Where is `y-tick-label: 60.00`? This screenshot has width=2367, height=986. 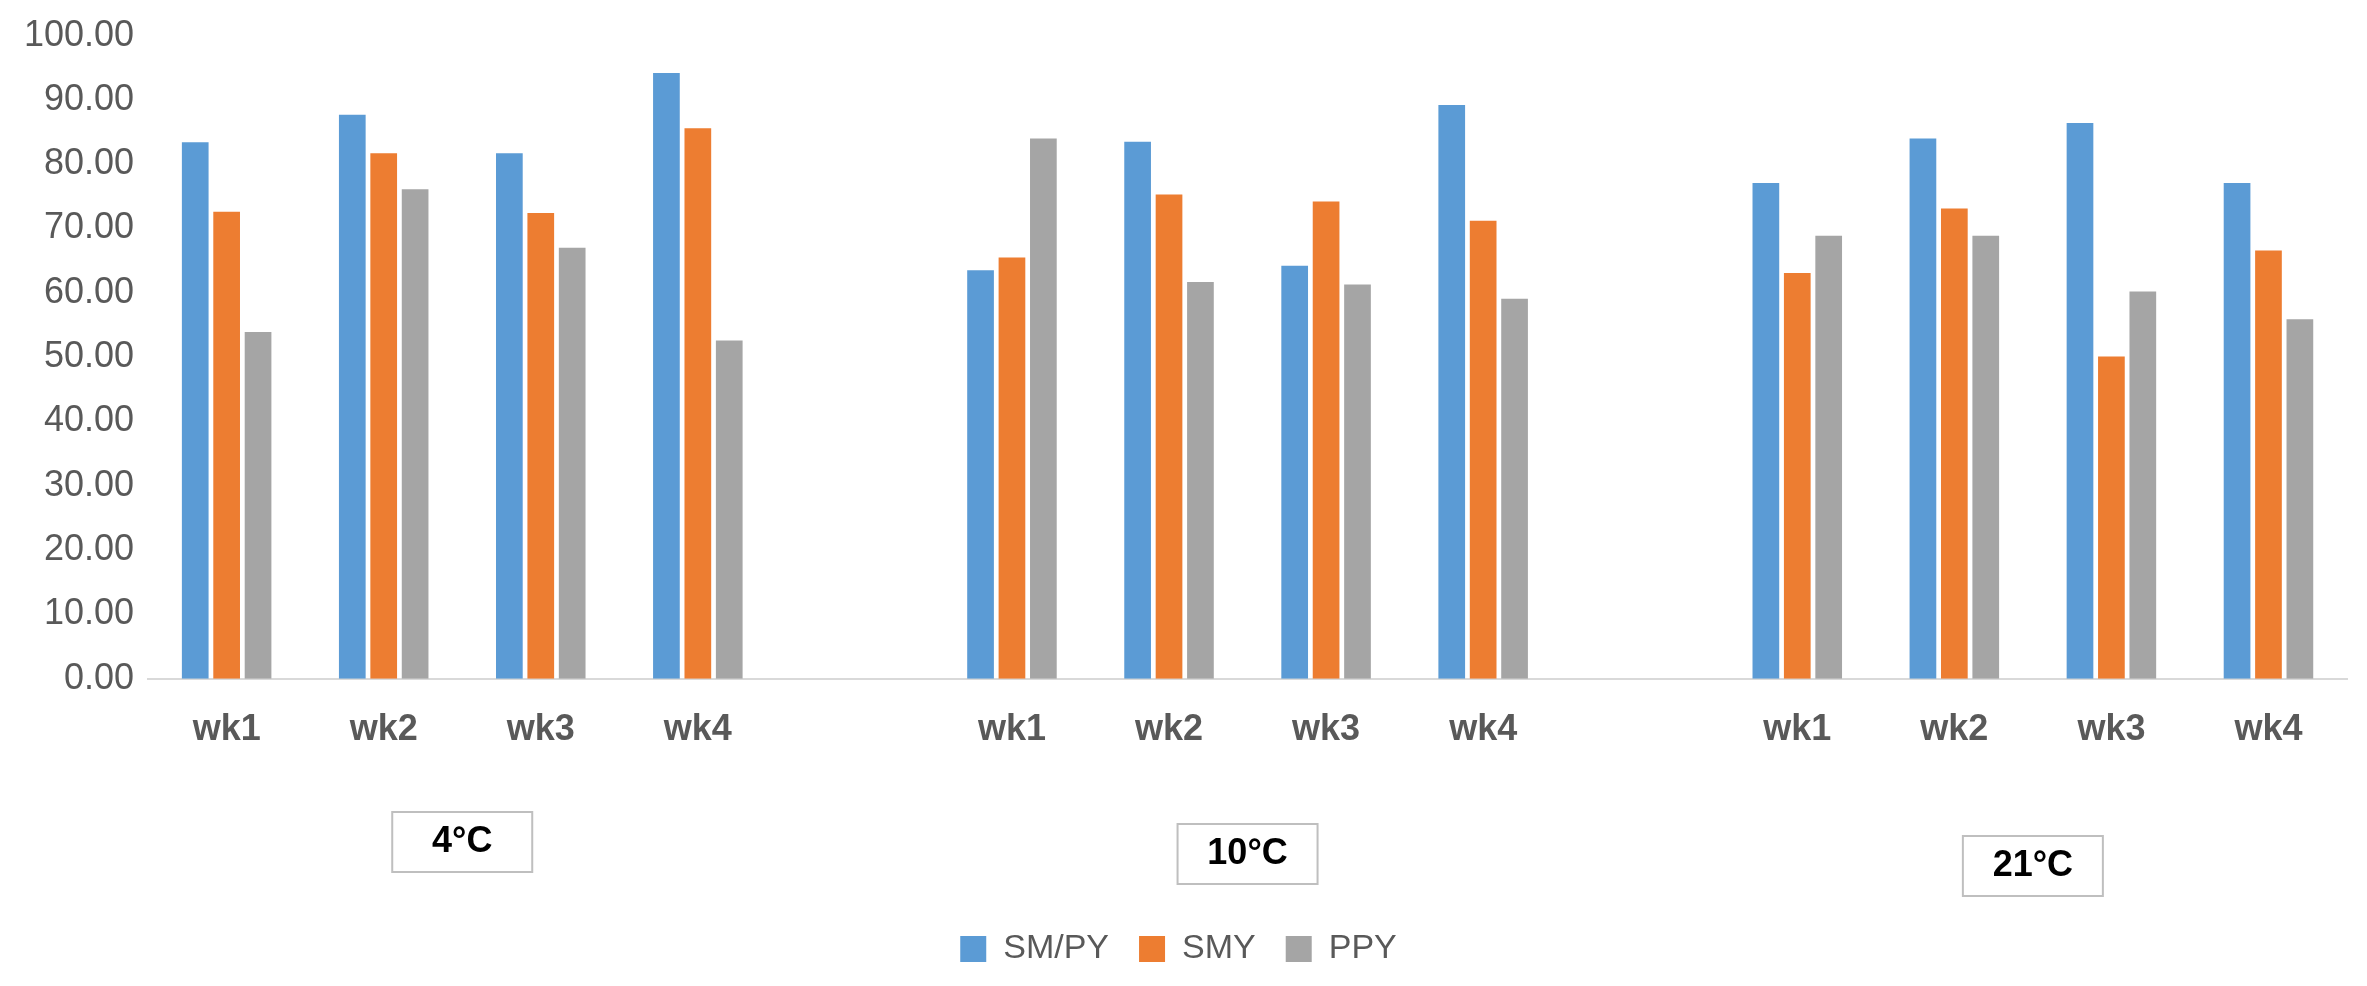 y-tick-label: 60.00 is located at coordinates (89, 290).